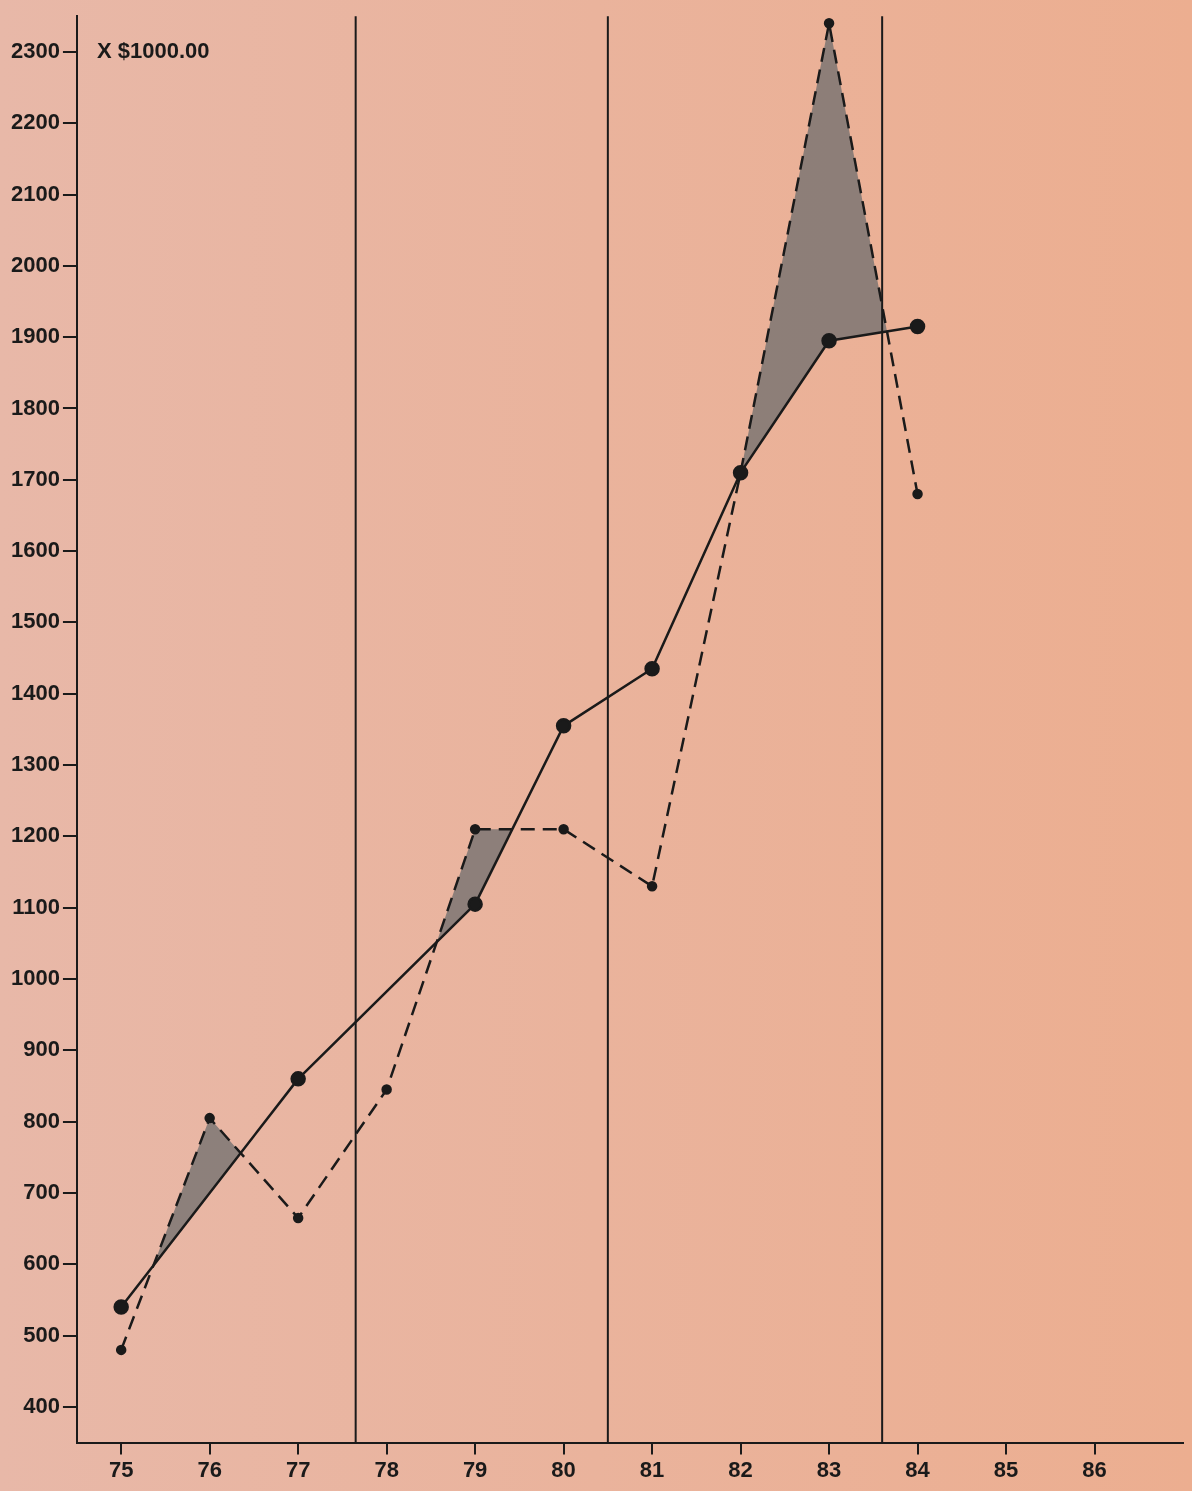 The width and height of the screenshot is (1192, 1491). What do you see at coordinates (35, 978) in the screenshot?
I see `y-tick-label: 1000` at bounding box center [35, 978].